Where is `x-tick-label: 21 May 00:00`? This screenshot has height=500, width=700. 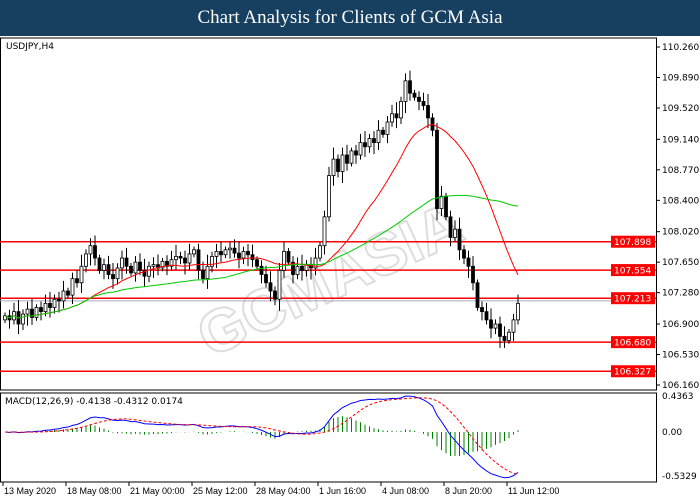 x-tick-label: 21 May 00:00 is located at coordinates (157, 491).